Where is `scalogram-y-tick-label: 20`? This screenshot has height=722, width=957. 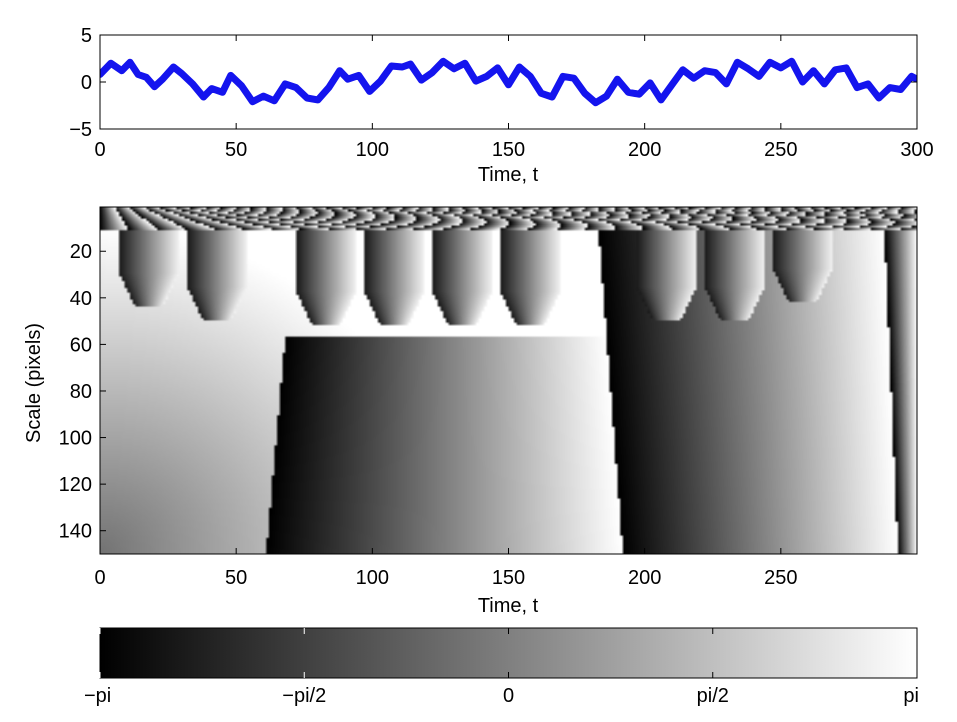
scalogram-y-tick-label: 20 is located at coordinates (81, 252).